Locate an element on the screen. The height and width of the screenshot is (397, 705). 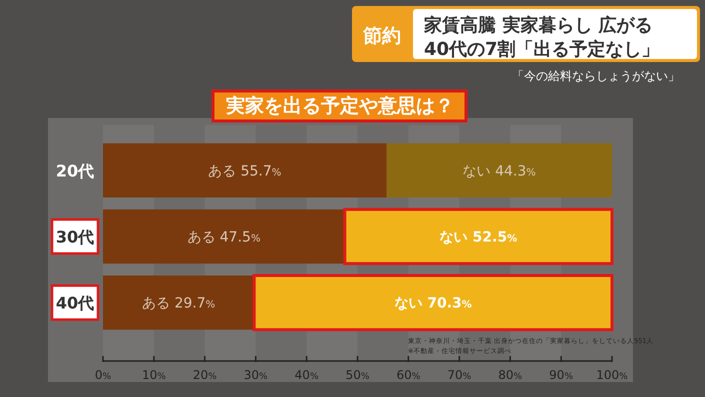
y-tick-label: 30代 is located at coordinates (75, 237).